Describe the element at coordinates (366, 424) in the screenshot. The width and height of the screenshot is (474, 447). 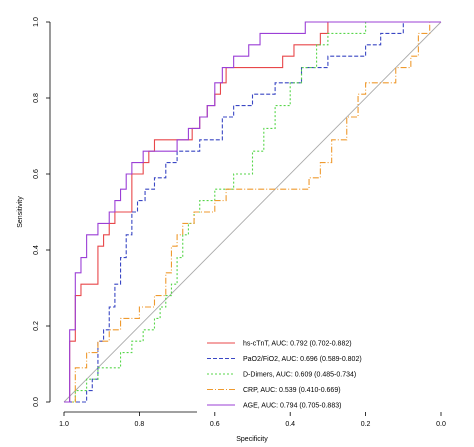
I see `x-tick-label: 0.2` at that location.